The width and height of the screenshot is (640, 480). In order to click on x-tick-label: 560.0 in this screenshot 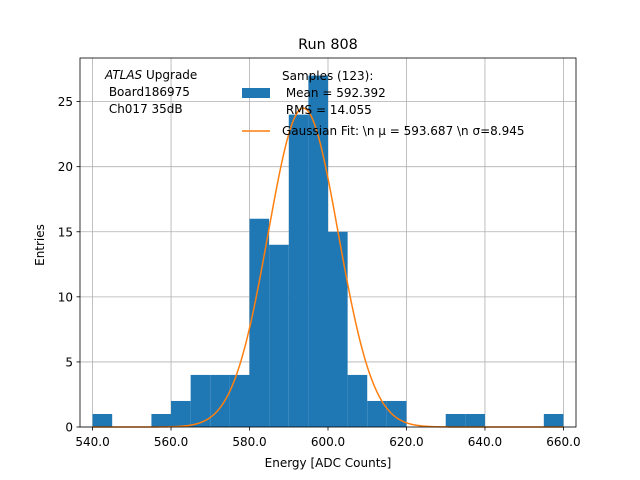, I will do `click(171, 442)`.